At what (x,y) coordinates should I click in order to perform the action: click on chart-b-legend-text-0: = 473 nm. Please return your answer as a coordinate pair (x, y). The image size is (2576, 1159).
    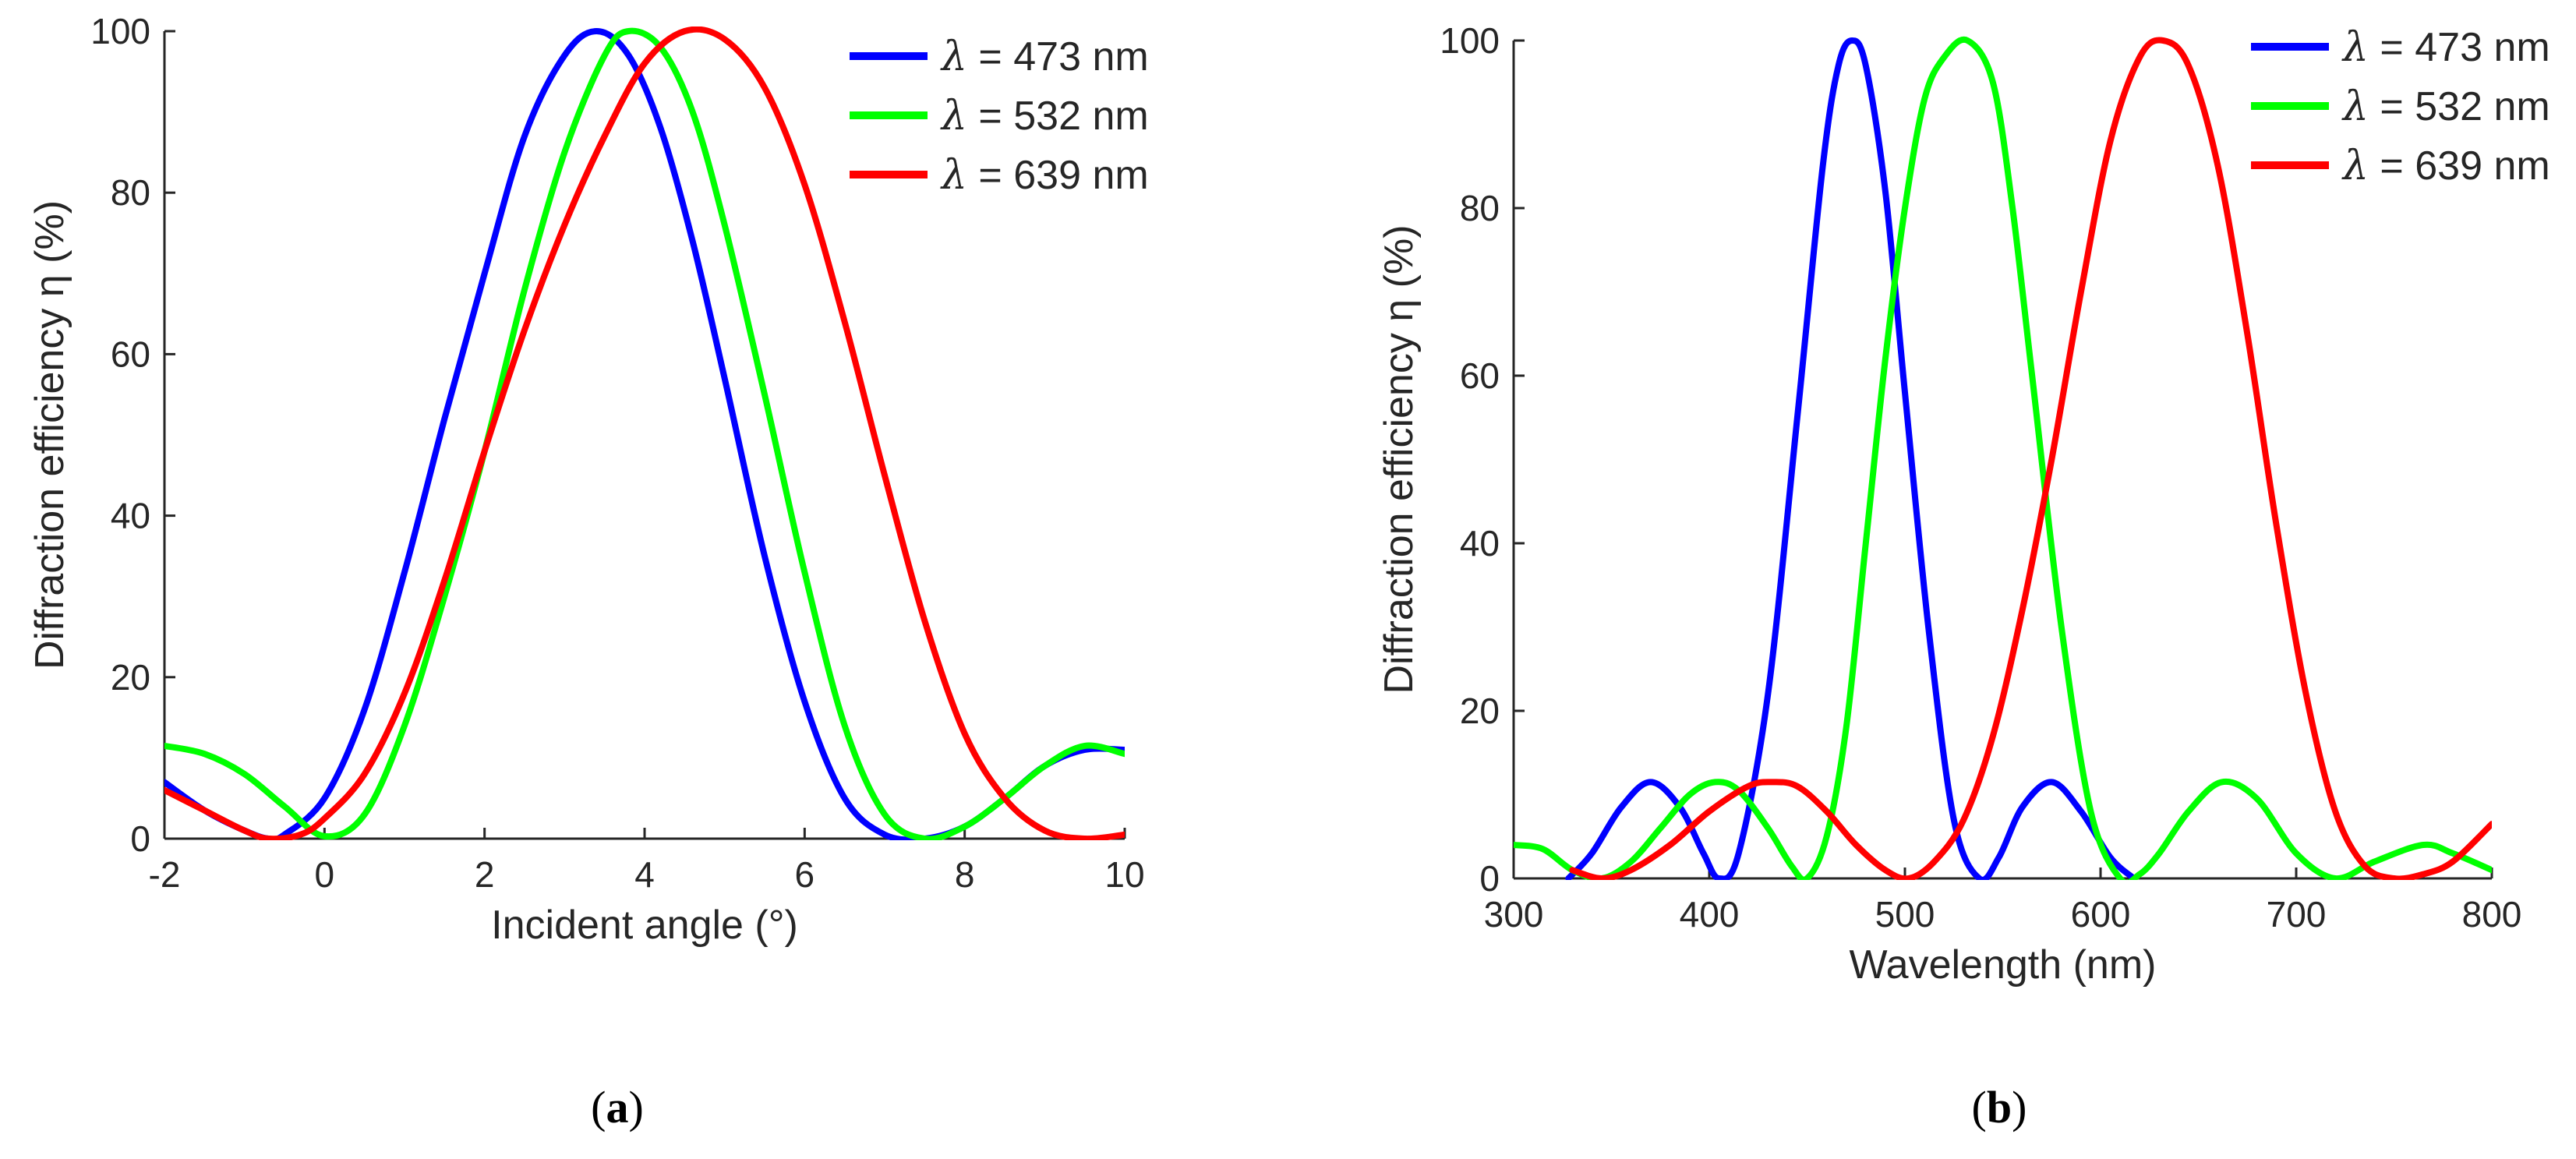
    Looking at the image, I should click on (2459, 47).